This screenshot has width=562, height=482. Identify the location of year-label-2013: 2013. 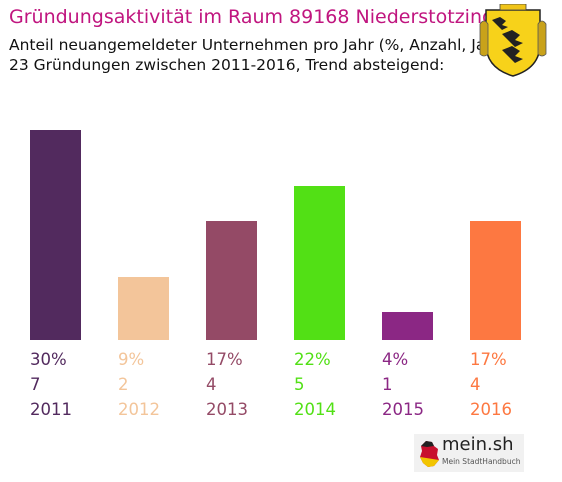
(227, 409).